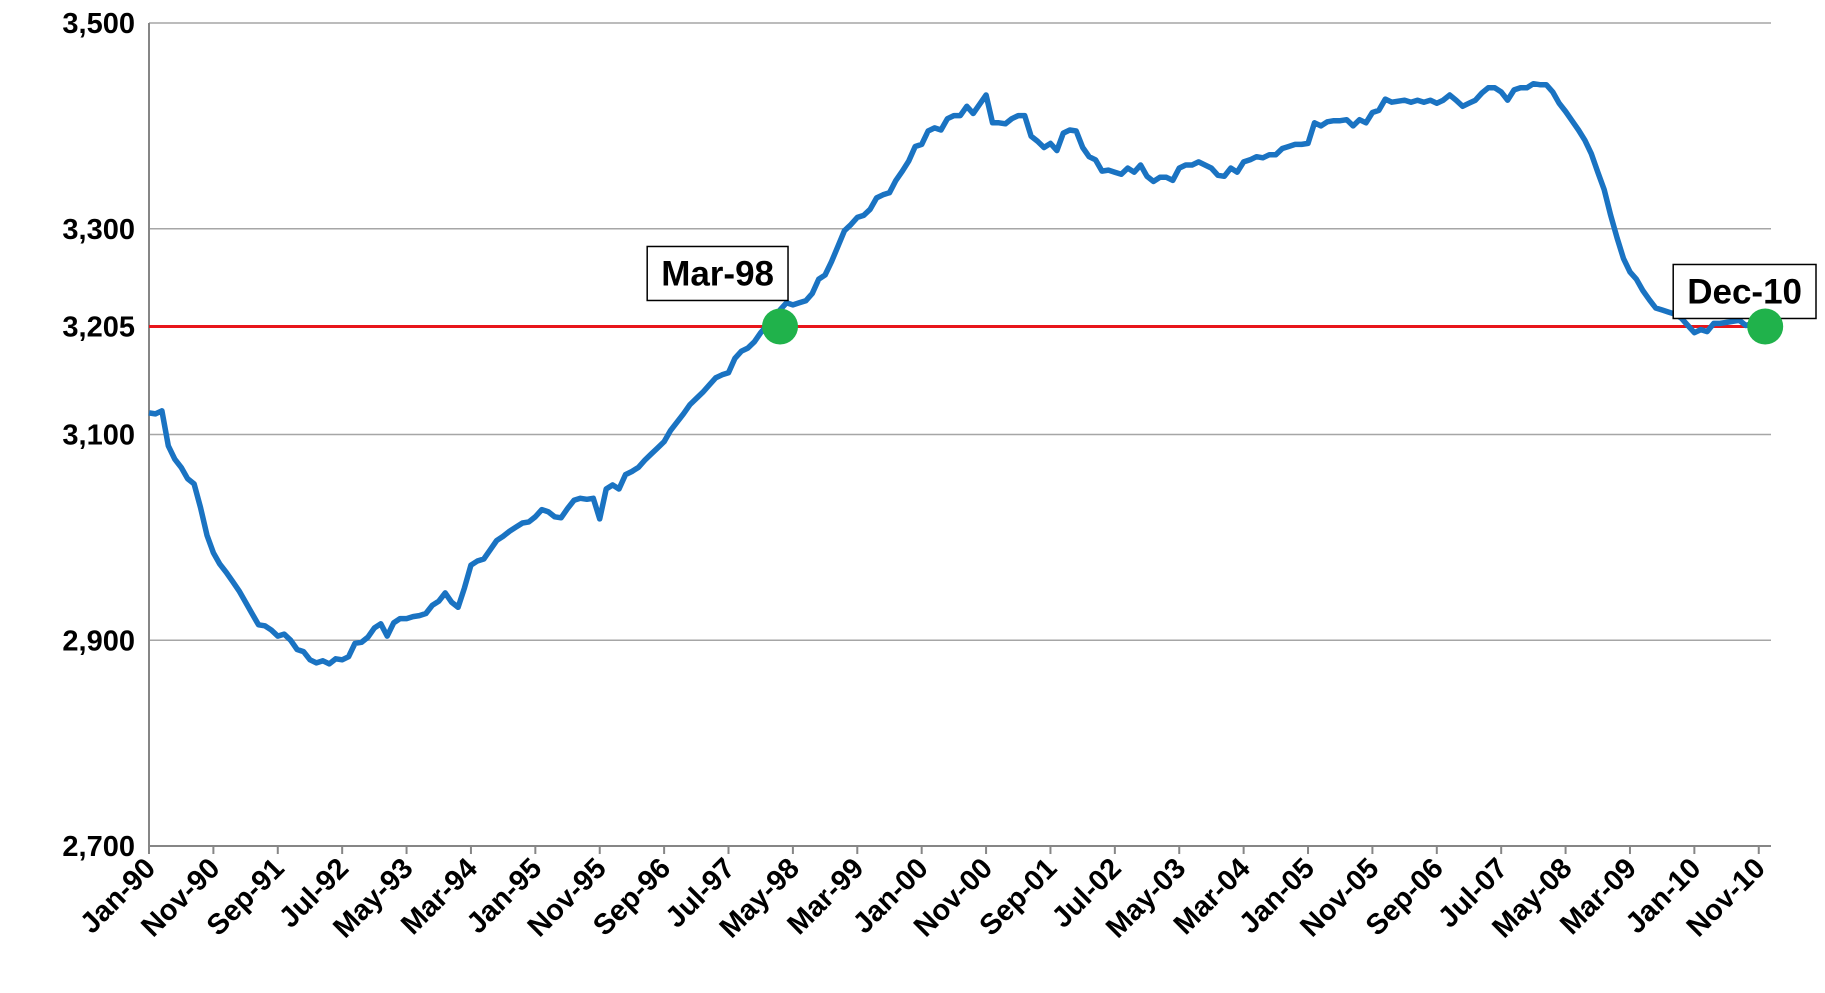  Describe the element at coordinates (98, 24) in the screenshot. I see `y-tick-label: 3,500` at that location.